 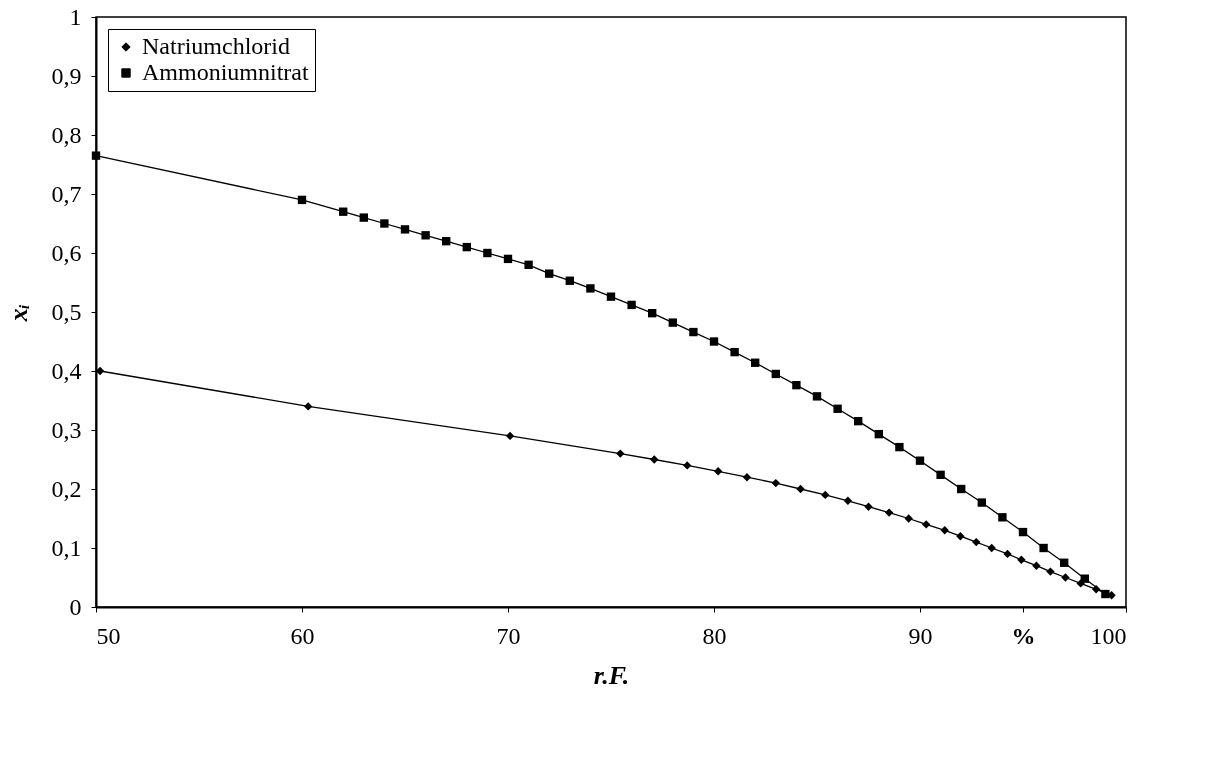 I want to click on x-axis-title: r.F., so click(x=611, y=675).